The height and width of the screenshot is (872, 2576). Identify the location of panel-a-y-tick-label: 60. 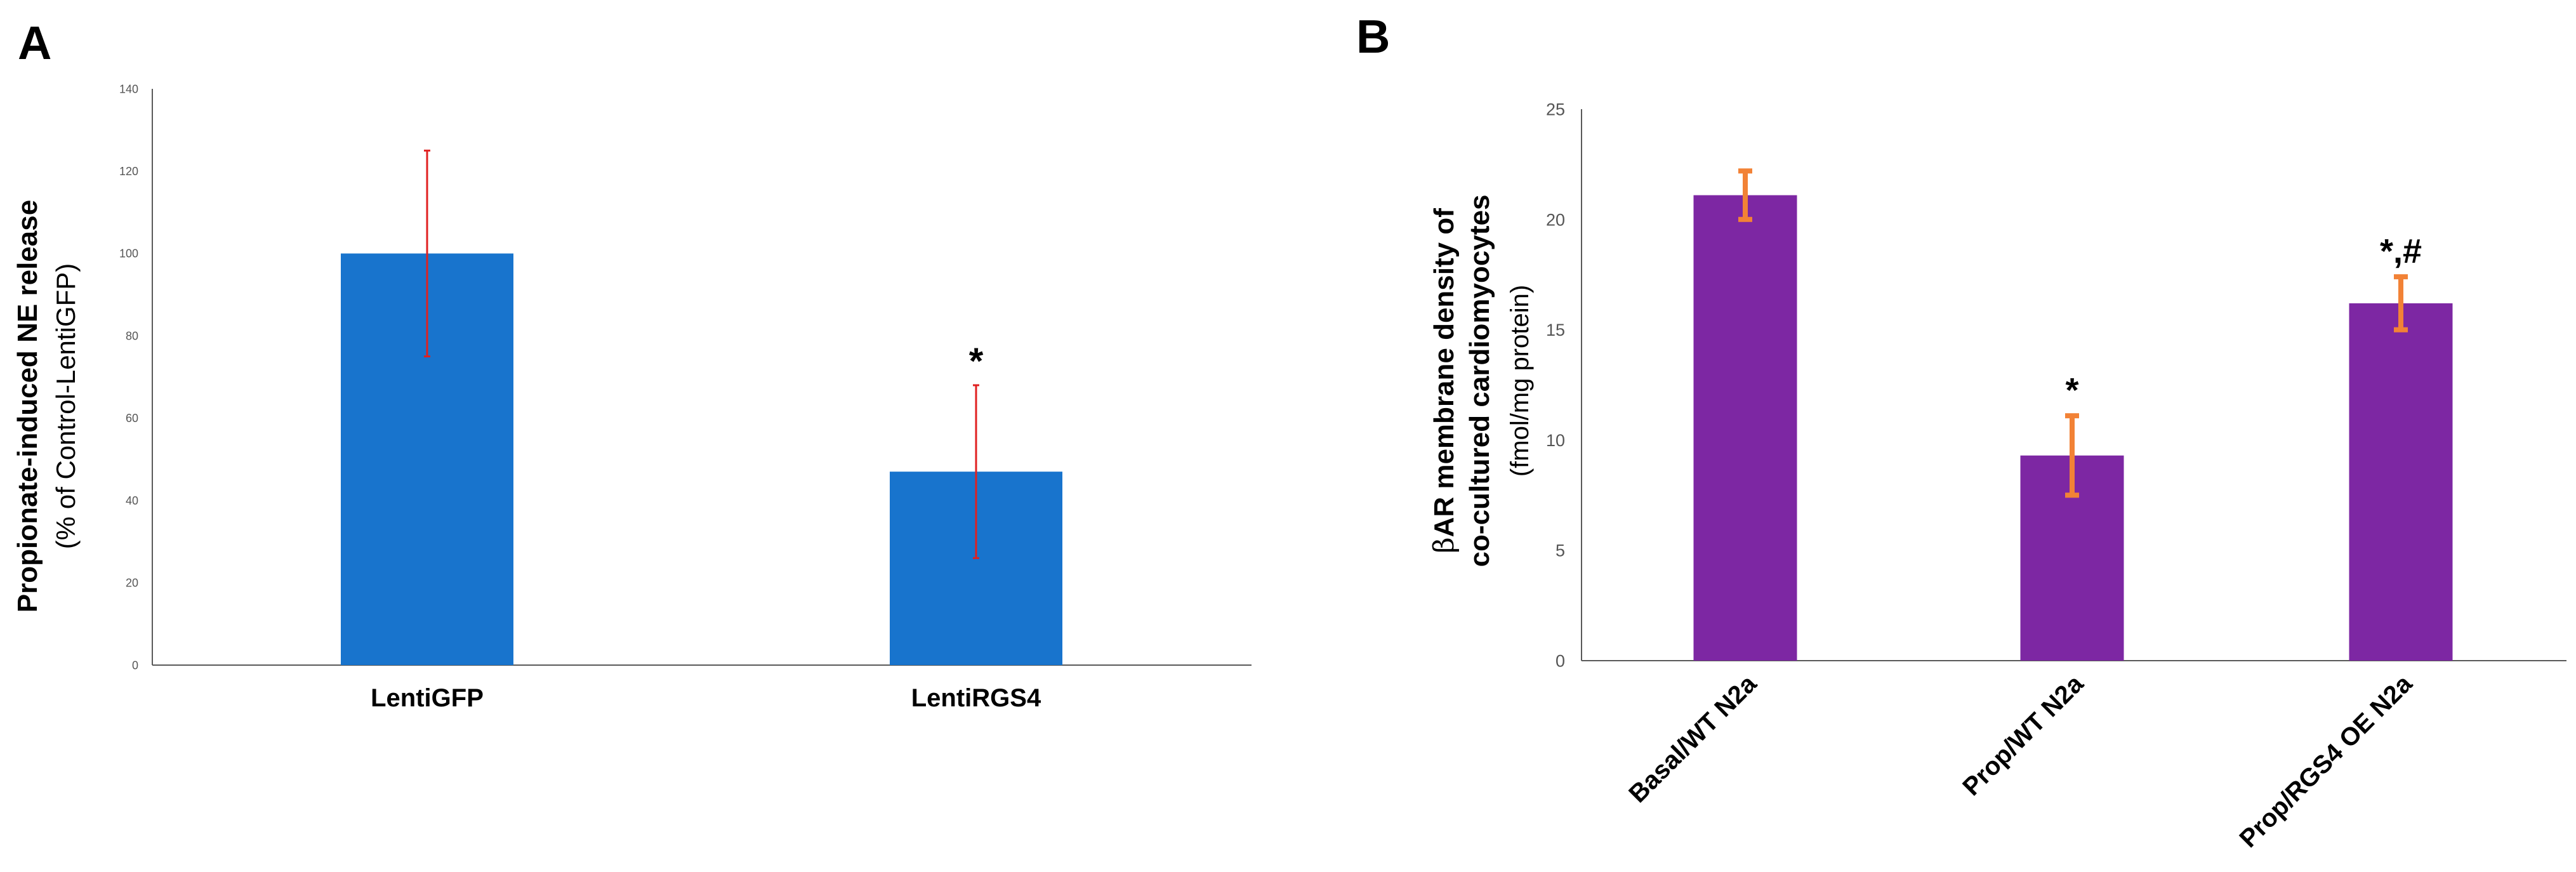
(132, 418).